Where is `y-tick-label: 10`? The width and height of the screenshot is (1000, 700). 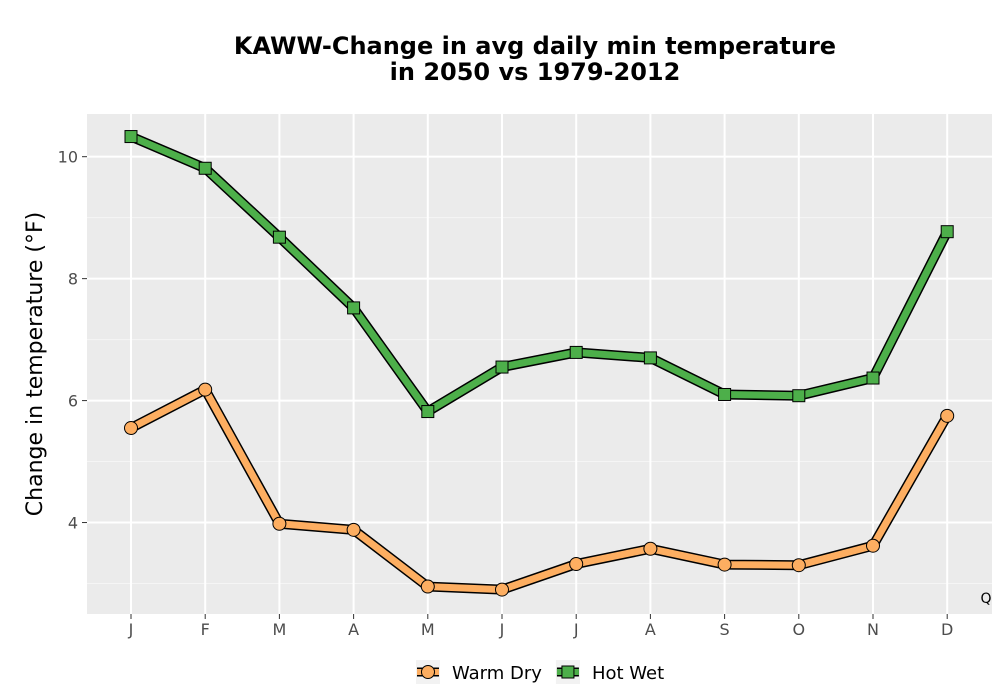 y-tick-label: 10 is located at coordinates (68, 157).